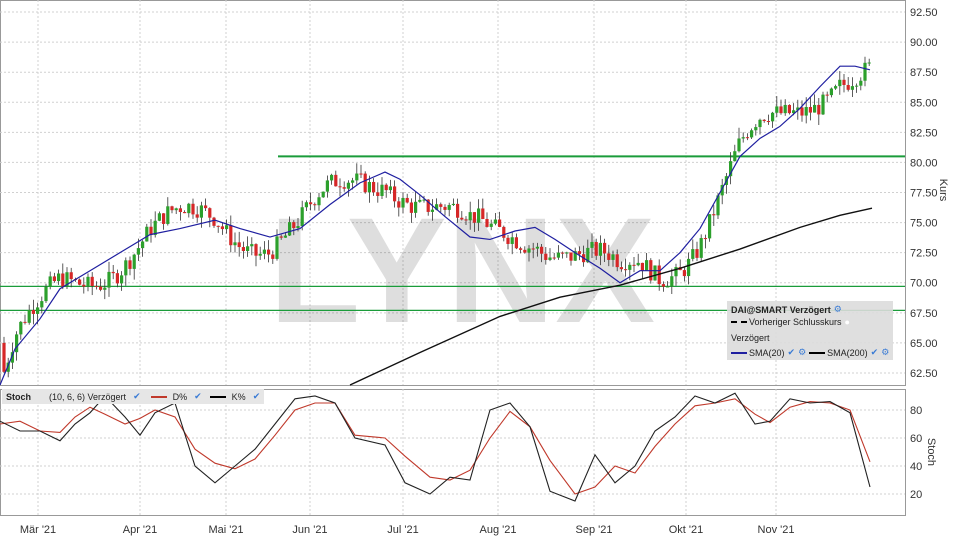  What do you see at coordinates (686, 530) in the screenshot?
I see `x-tick-label: Okt '21` at bounding box center [686, 530].